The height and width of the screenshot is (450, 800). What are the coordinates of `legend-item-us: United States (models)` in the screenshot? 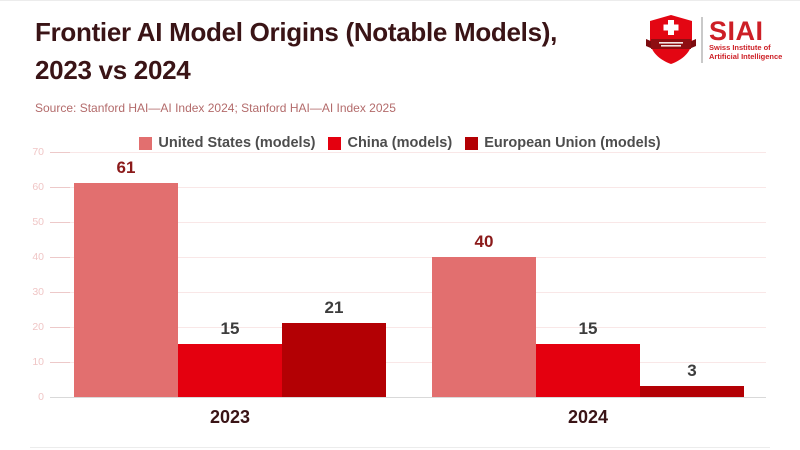 It's located at (227, 143).